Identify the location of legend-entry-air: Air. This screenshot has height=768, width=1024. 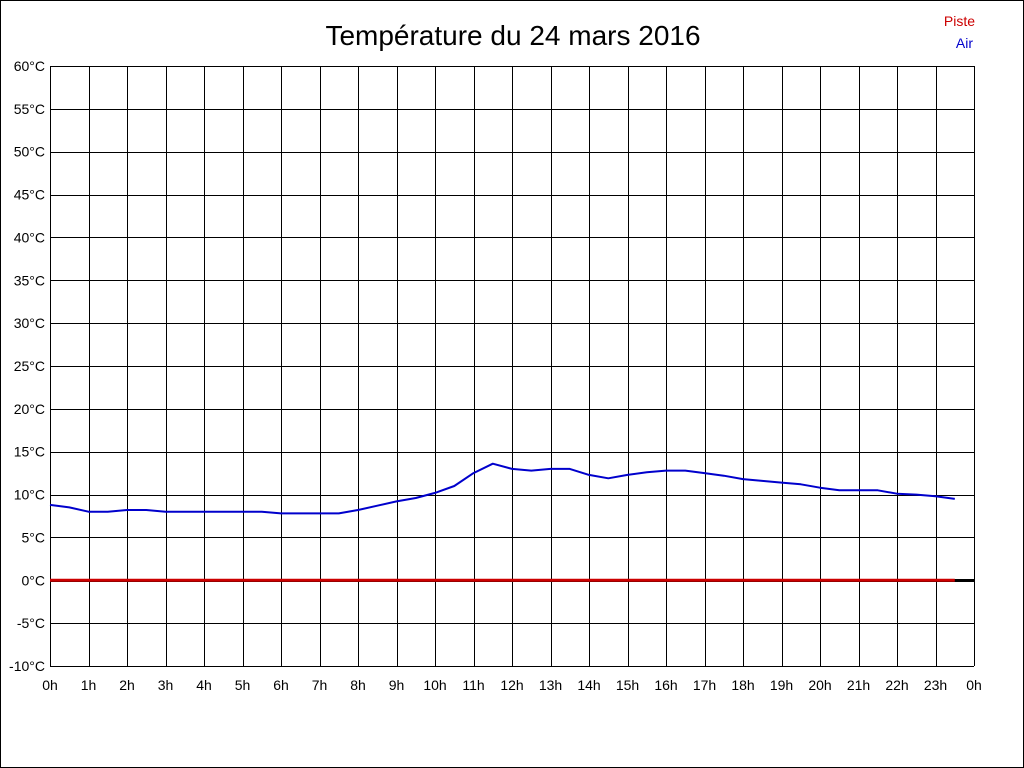
(964, 43).